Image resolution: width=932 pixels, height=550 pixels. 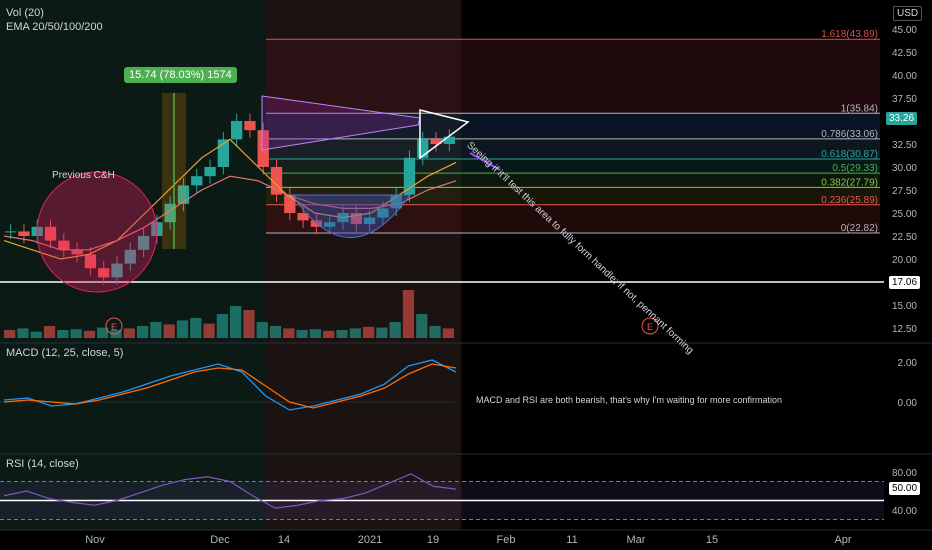 I want to click on time-tick: 11, so click(x=571, y=540).